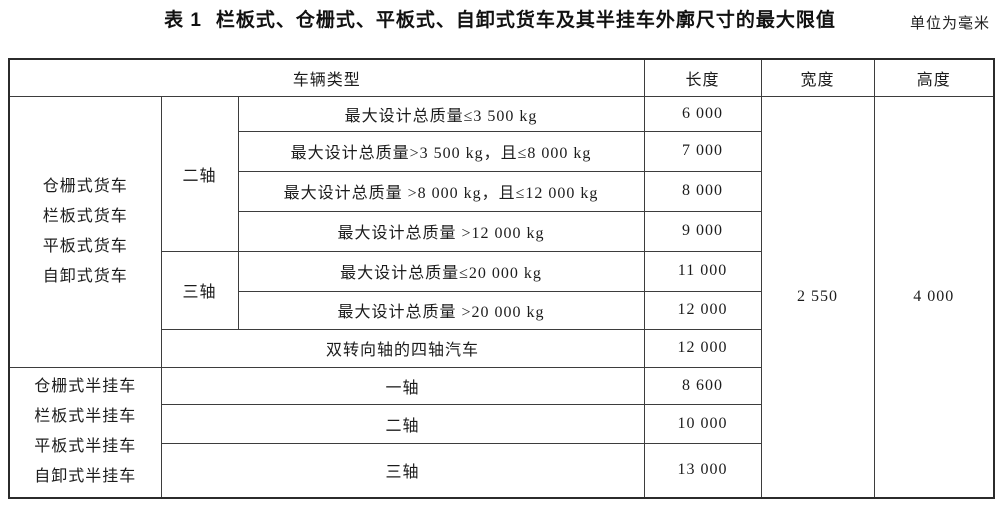 The height and width of the screenshot is (506, 1000). Describe the element at coordinates (817, 77) in the screenshot. I see `header-width: 宽度` at that location.